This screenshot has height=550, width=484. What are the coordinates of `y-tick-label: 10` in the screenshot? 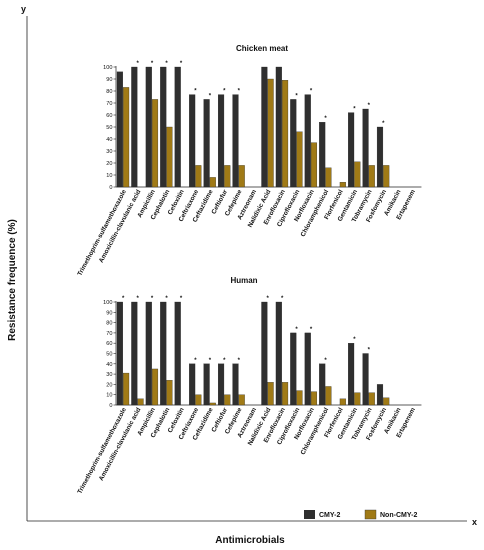 It's located at (109, 176).